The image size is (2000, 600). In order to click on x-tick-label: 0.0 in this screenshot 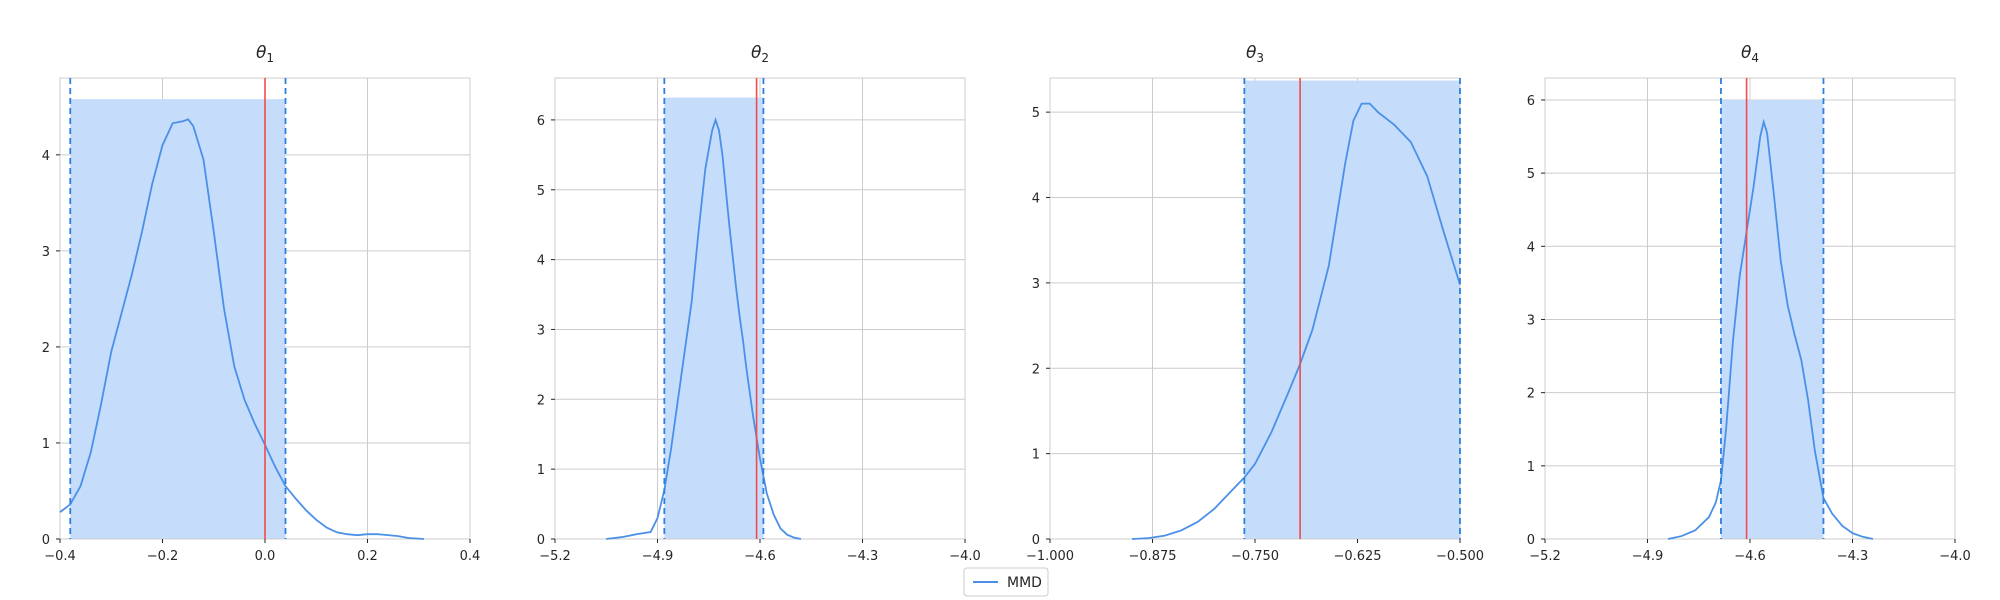, I will do `click(265, 556)`.